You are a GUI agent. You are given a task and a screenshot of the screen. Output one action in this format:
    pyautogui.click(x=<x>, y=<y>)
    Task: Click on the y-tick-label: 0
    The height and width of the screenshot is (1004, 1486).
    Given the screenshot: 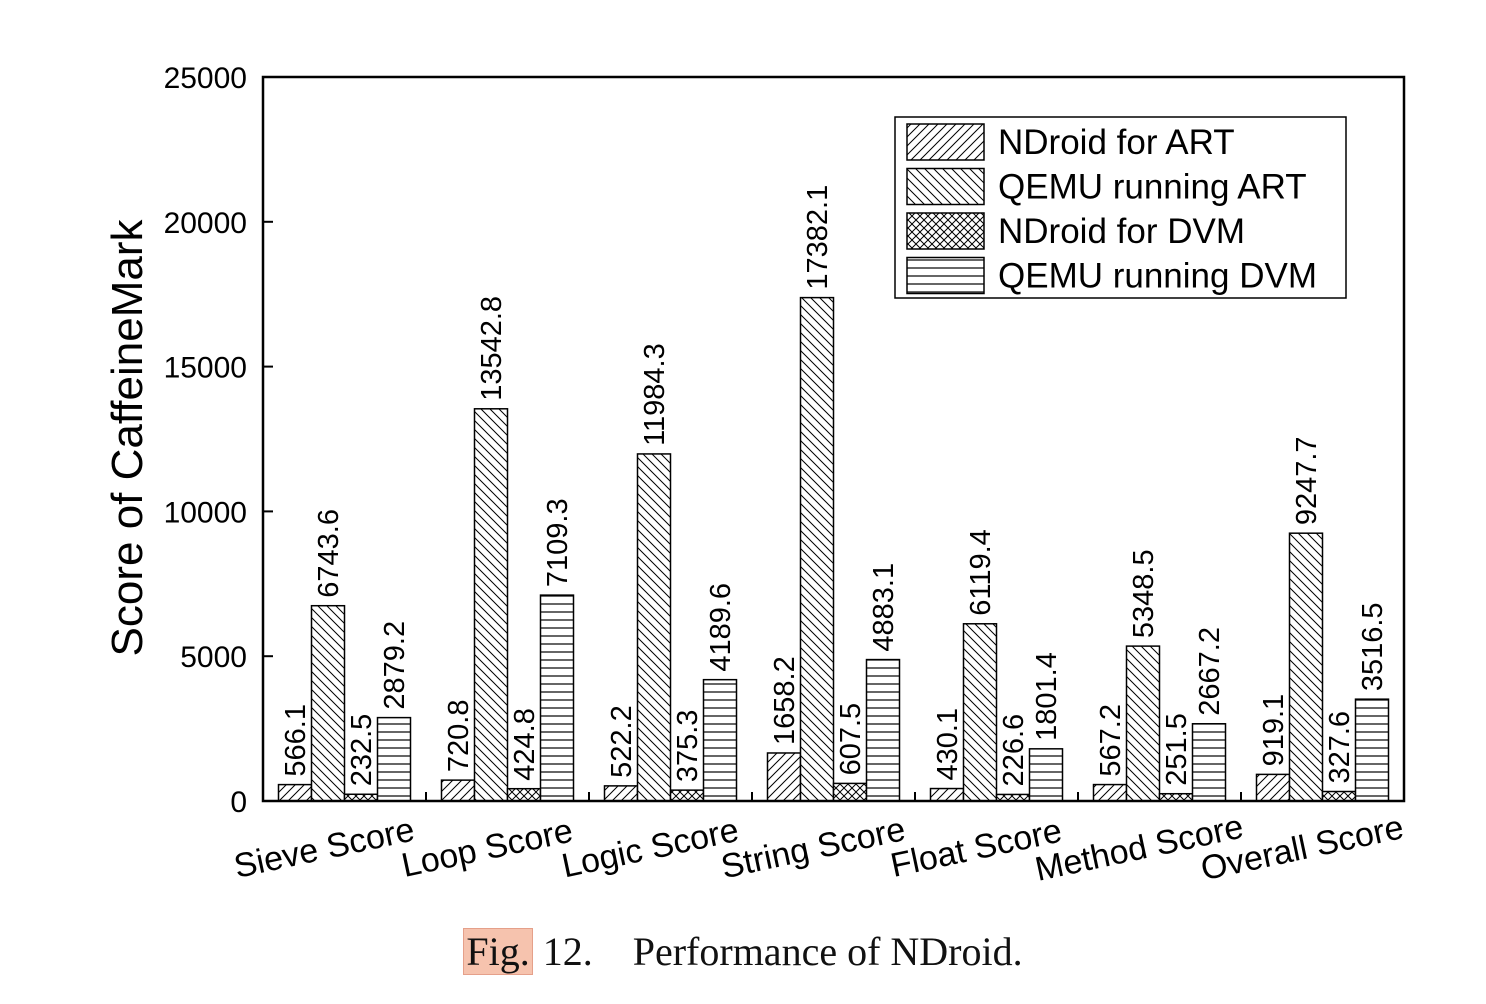 What is the action you would take?
    pyautogui.click(x=238, y=802)
    